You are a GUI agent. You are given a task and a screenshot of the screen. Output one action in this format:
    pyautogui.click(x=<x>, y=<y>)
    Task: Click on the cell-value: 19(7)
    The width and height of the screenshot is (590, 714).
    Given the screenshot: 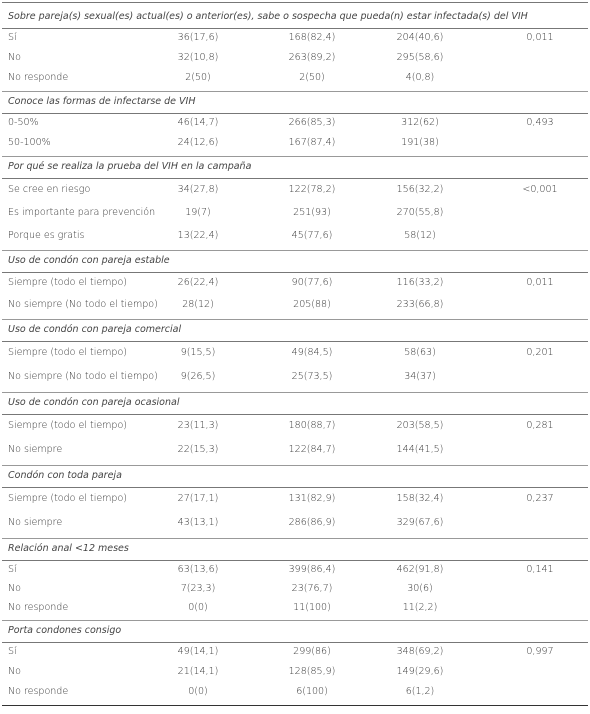 What is the action you would take?
    pyautogui.click(x=198, y=212)
    